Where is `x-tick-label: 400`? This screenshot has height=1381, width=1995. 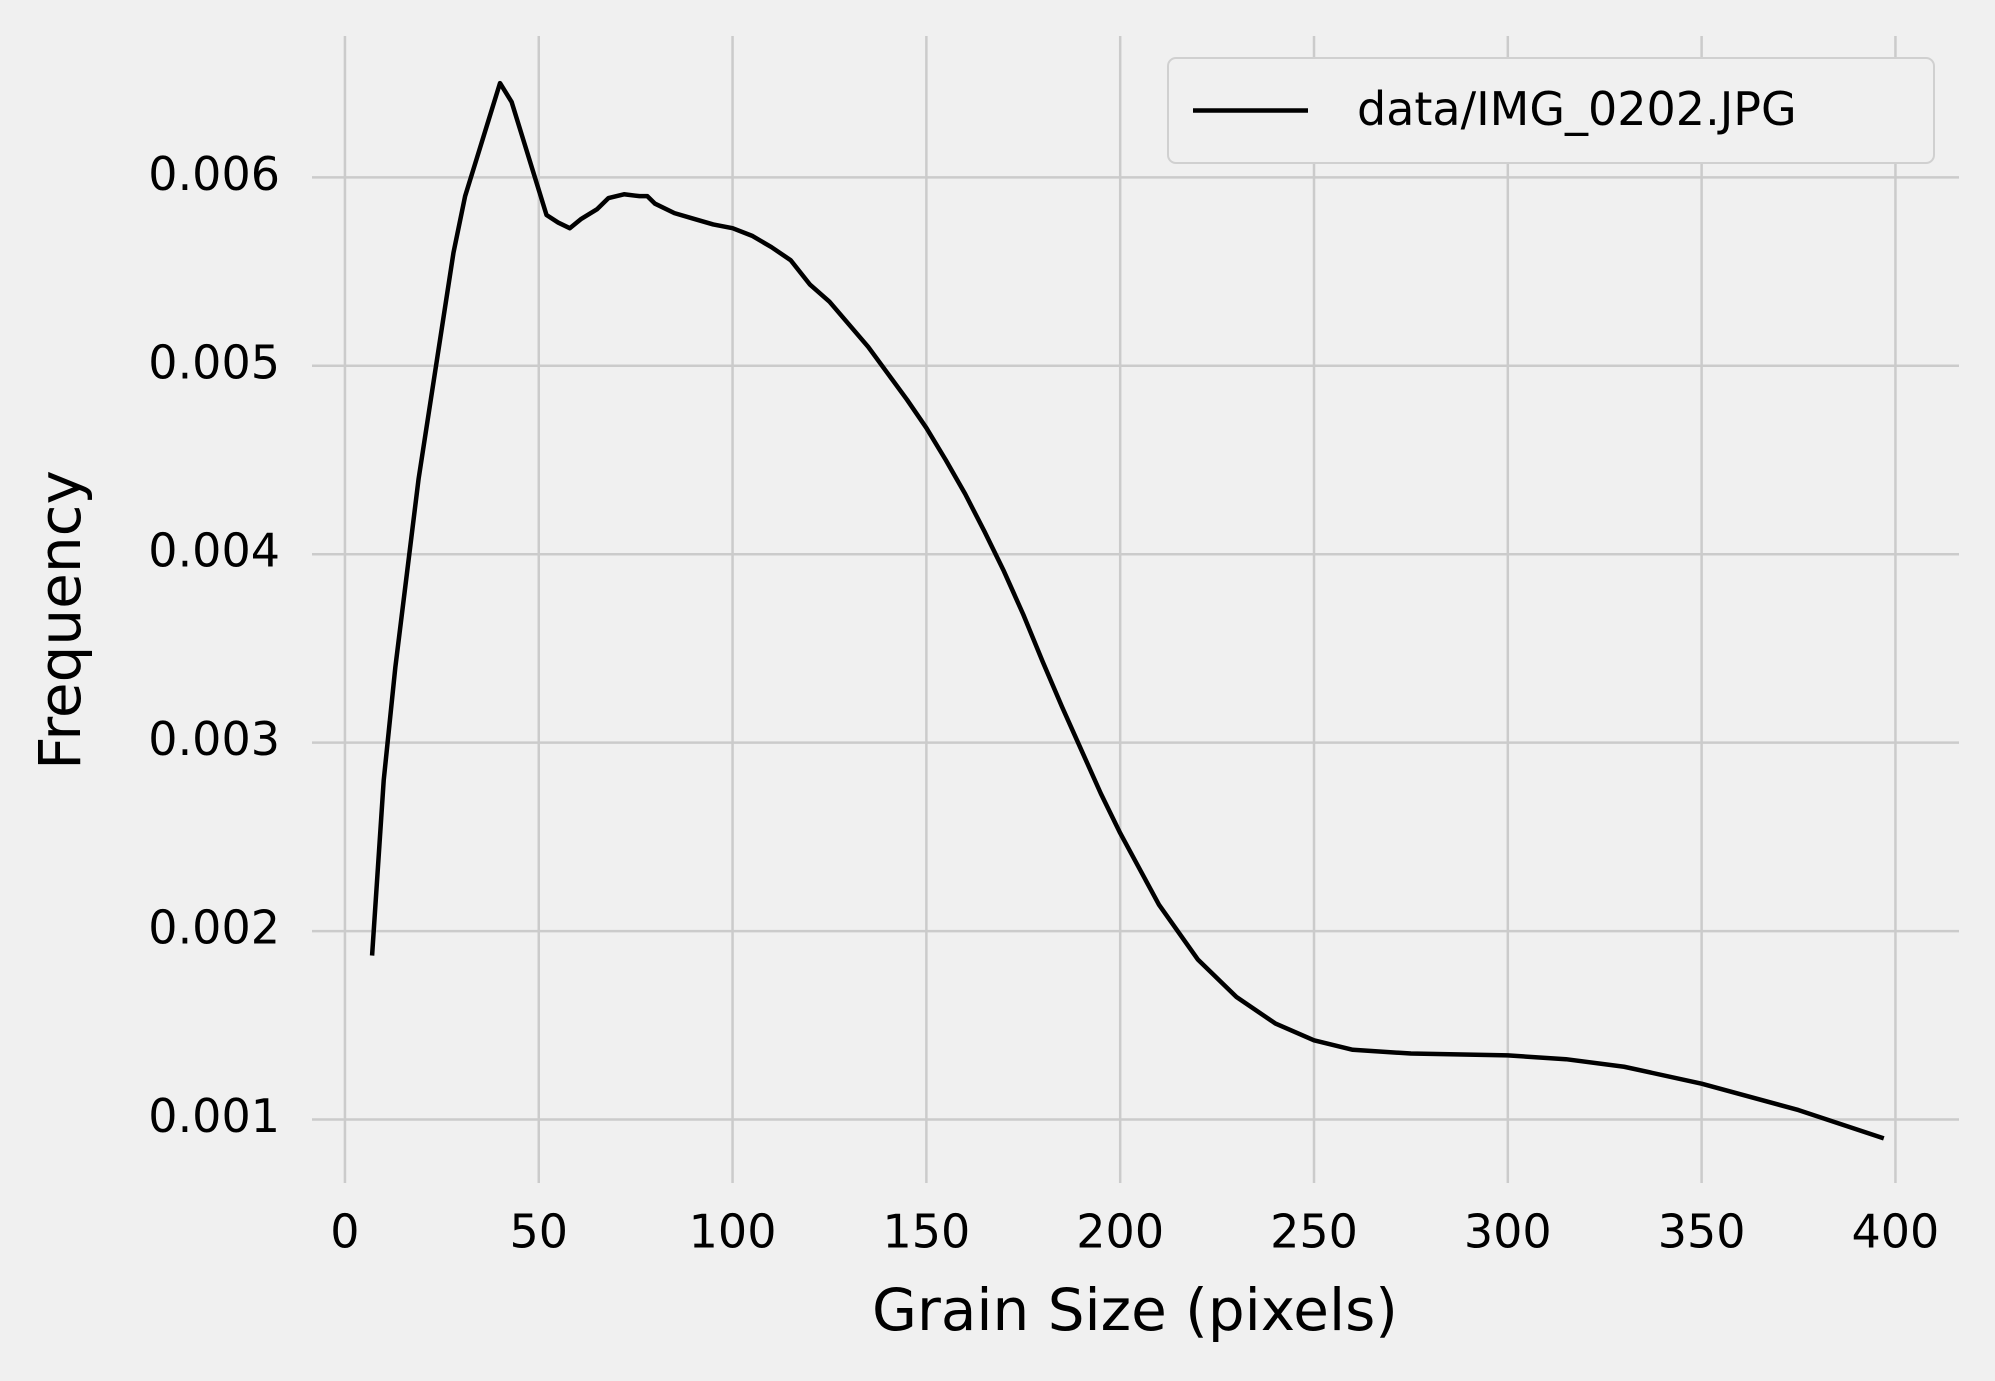
x-tick-label: 400 is located at coordinates (1896, 1232).